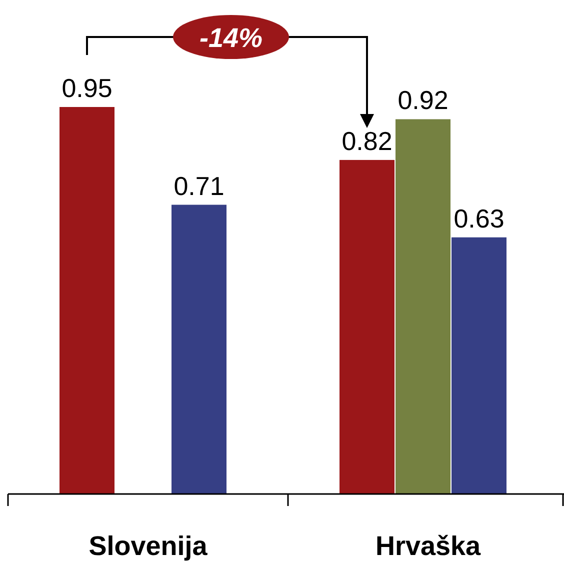  What do you see at coordinates (87, 88) in the screenshot?
I see `data-label: 0.95` at bounding box center [87, 88].